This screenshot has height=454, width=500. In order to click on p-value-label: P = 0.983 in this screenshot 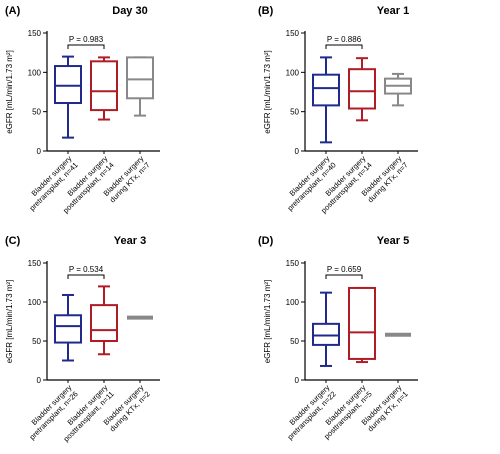, I will do `click(86, 39)`.